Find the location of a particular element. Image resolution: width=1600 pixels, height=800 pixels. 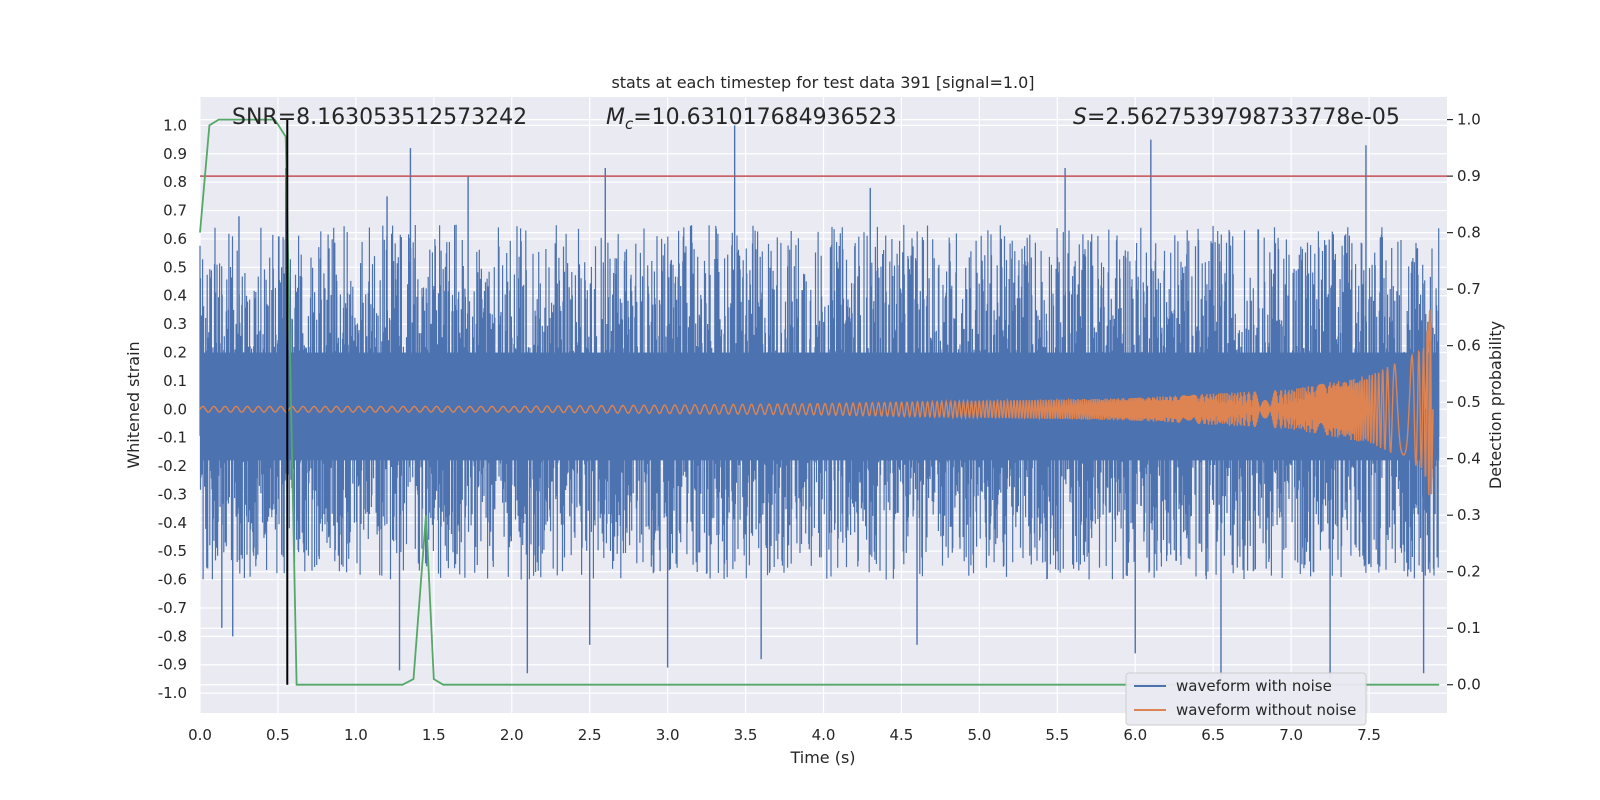

y2-tick-label: 0.9 is located at coordinates (1469, 176).